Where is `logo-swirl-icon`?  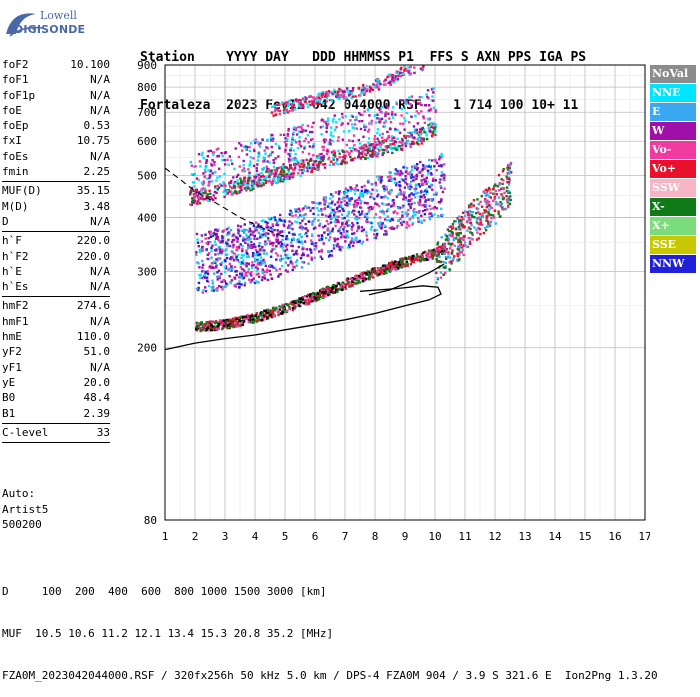 logo-swirl-icon is located at coordinates (24, 25).